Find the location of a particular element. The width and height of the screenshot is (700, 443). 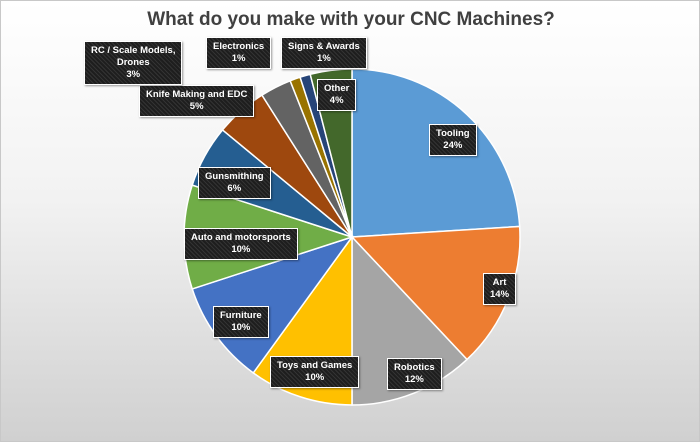

data-label-signs-awards: Signs & Awards 1% is located at coordinates (324, 53).